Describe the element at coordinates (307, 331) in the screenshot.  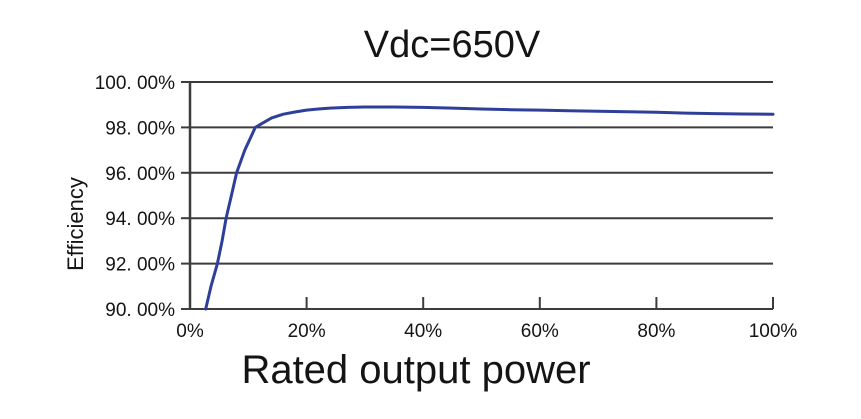
I see `x-tick-label: 20%` at that location.